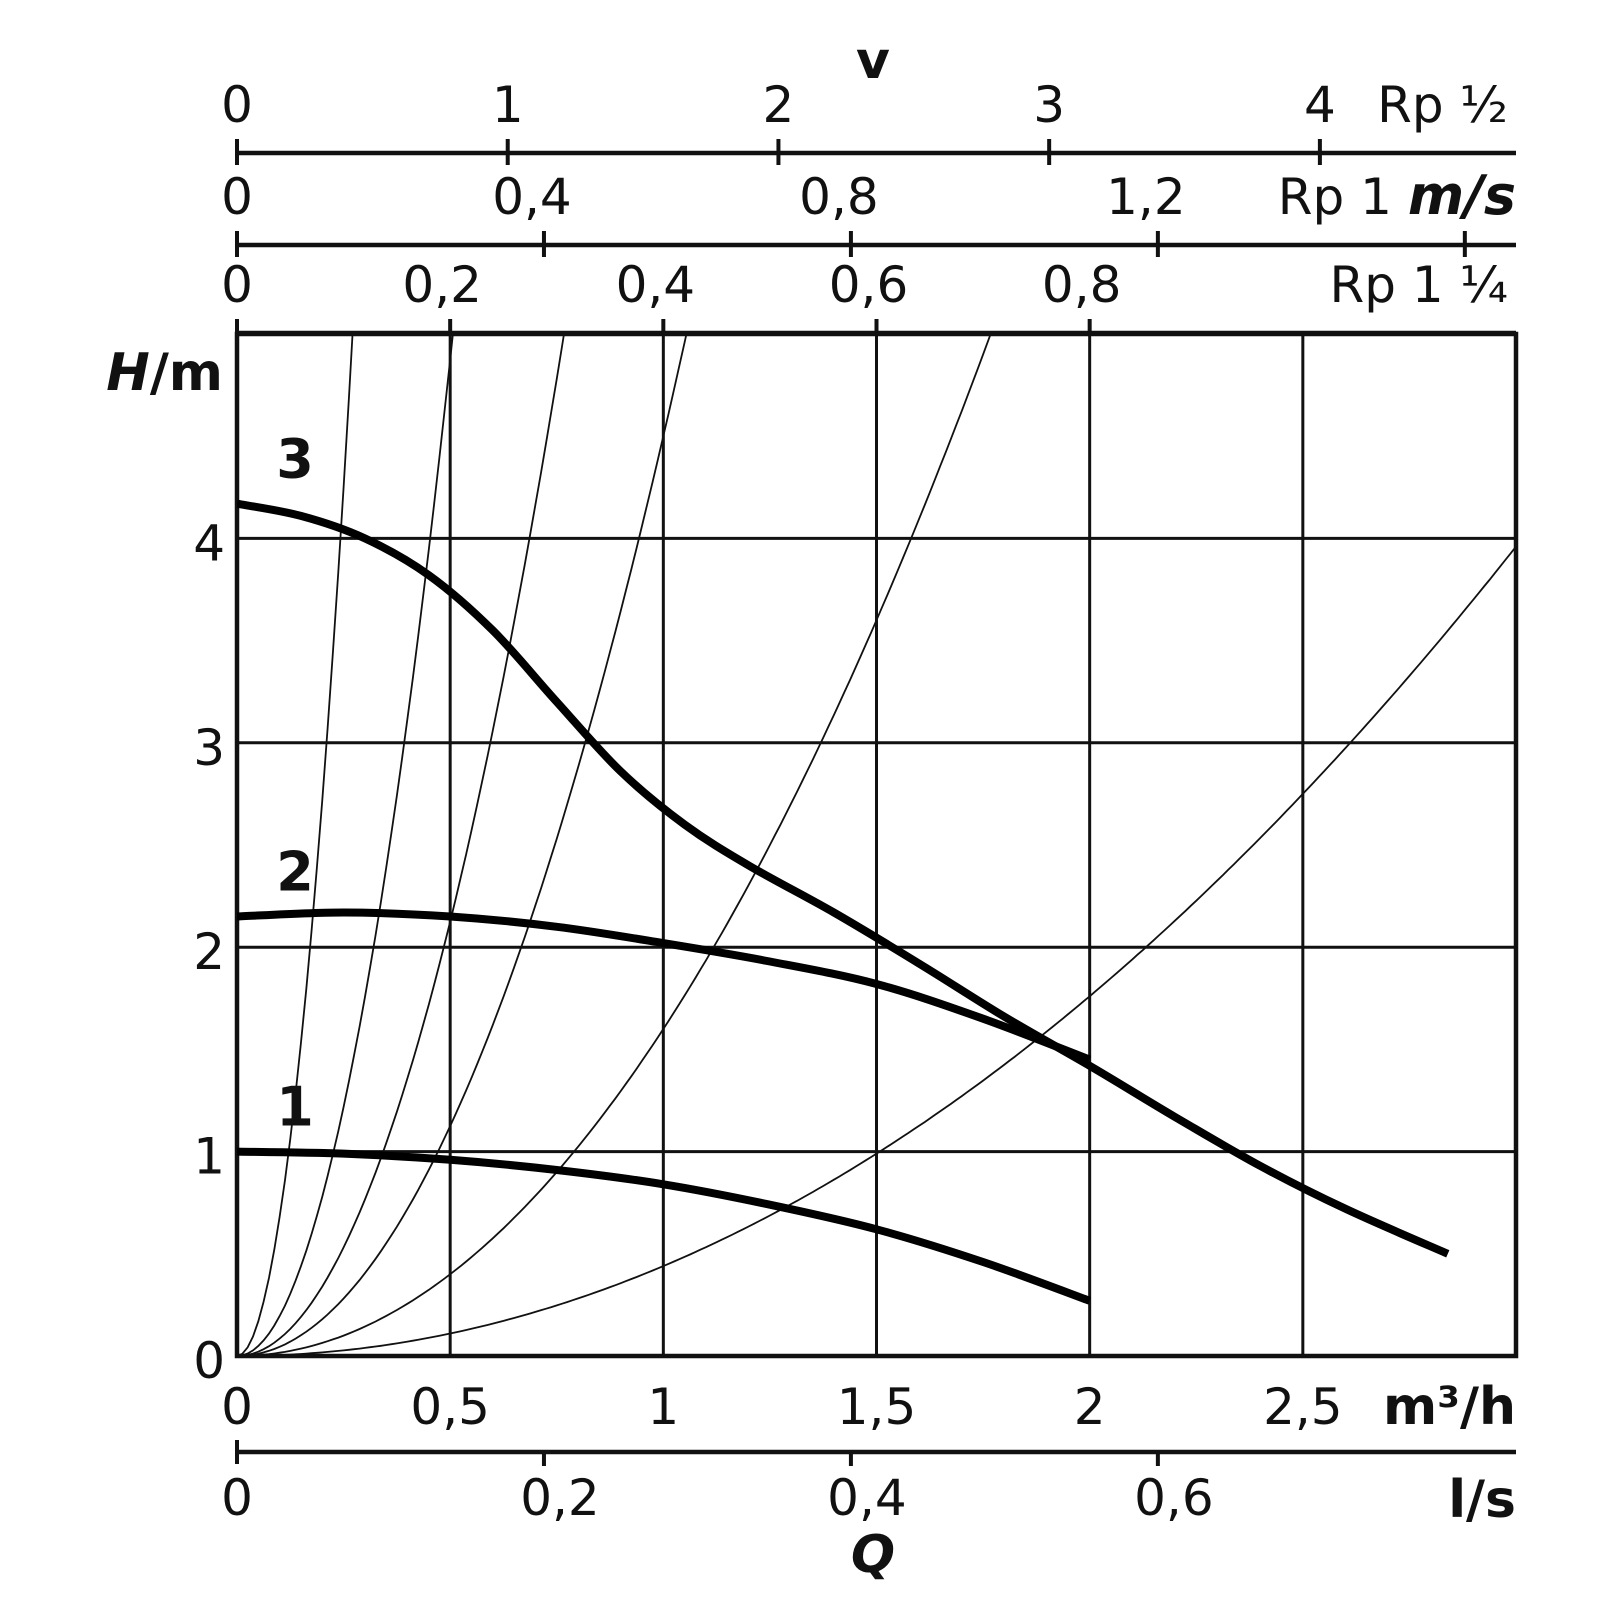 Image resolution: width=1600 pixels, height=1600 pixels. I want to click on x-tick-label: 2,5, so click(1303, 1407).